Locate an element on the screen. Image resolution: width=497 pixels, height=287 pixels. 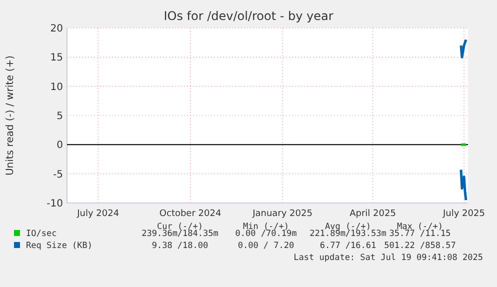
y-tick-label: -5 is located at coordinates (58, 174).